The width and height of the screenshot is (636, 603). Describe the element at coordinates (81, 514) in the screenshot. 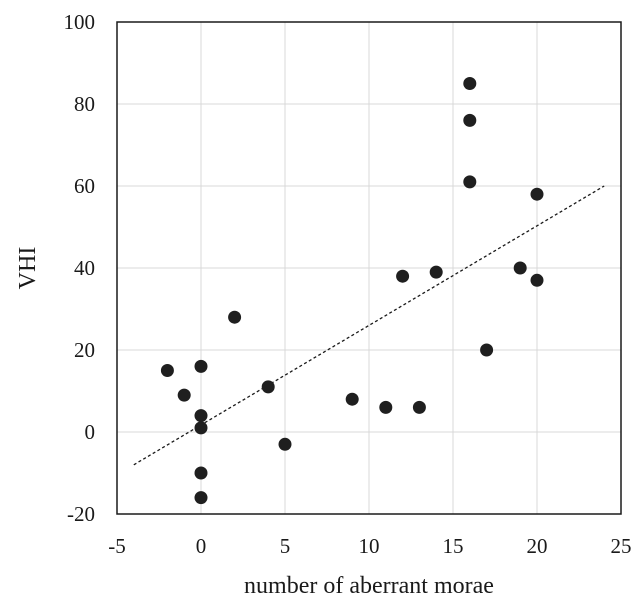

I see `y-tick-label-0: -20` at that location.